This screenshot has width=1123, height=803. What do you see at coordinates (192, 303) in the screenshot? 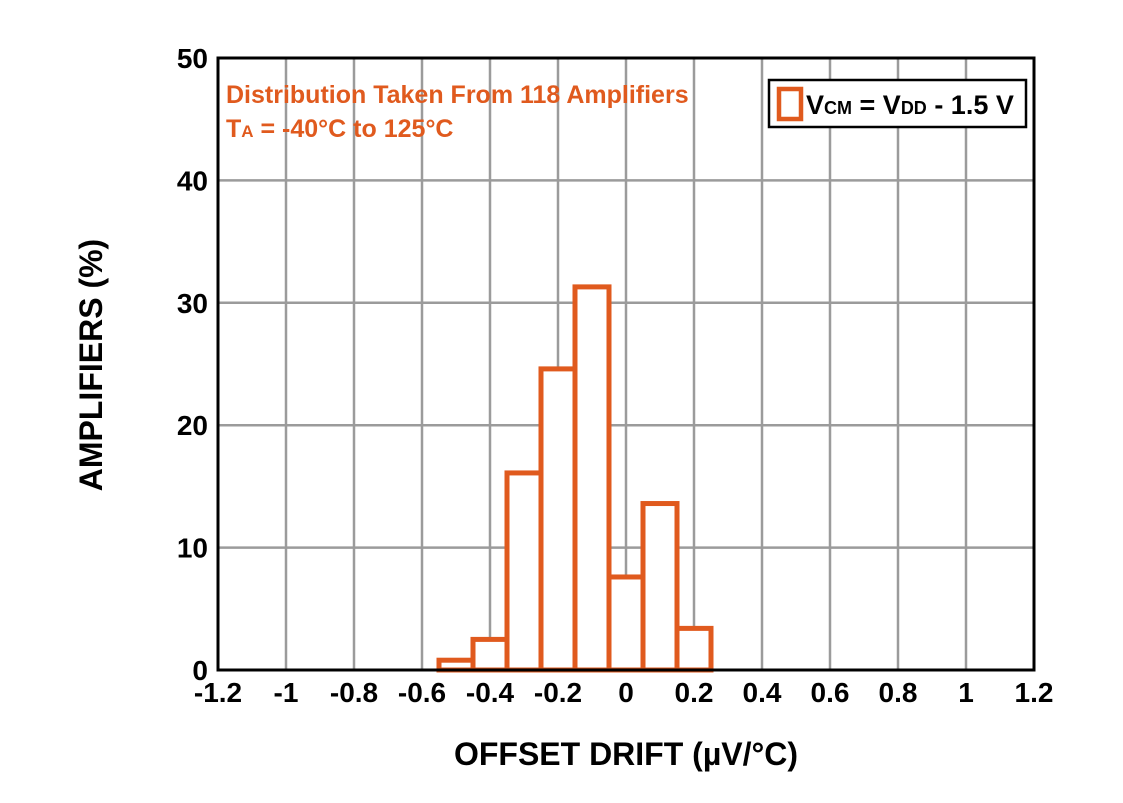
I see `y-tick-label: 30` at bounding box center [192, 303].